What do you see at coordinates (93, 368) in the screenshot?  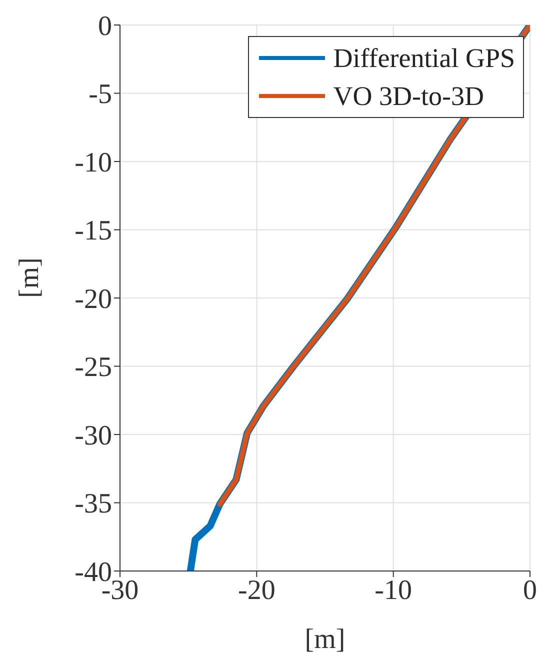 I see `y-tick-label: -25` at bounding box center [93, 368].